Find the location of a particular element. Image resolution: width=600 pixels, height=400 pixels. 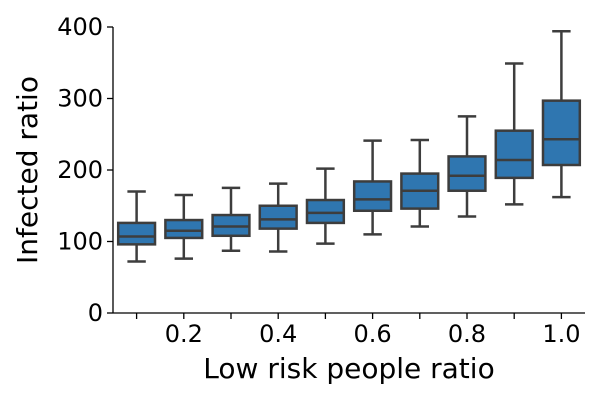

x-axis-label: Low risk people ratio is located at coordinates (348, 368).